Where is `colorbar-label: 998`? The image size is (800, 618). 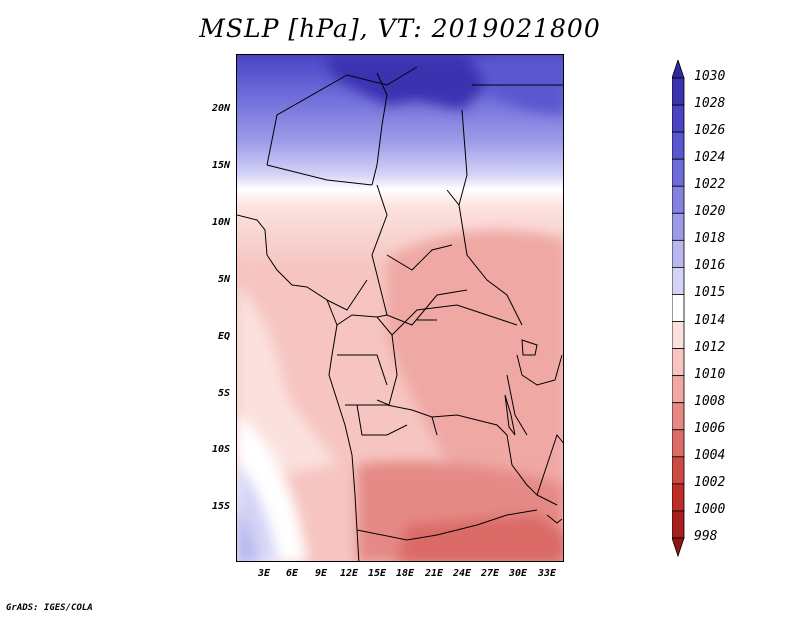
colorbar-label: 998 is located at coordinates (706, 536).